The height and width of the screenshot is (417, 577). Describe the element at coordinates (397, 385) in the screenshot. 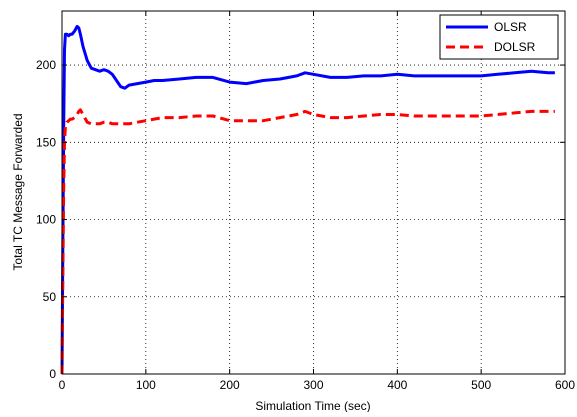

I see `x-tick-label: 400` at that location.